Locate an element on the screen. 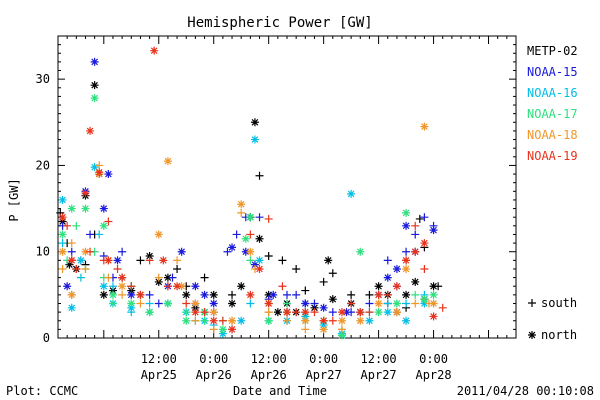 The image size is (600, 400). legend-noaa-17: NOAA-17 is located at coordinates (552, 114).